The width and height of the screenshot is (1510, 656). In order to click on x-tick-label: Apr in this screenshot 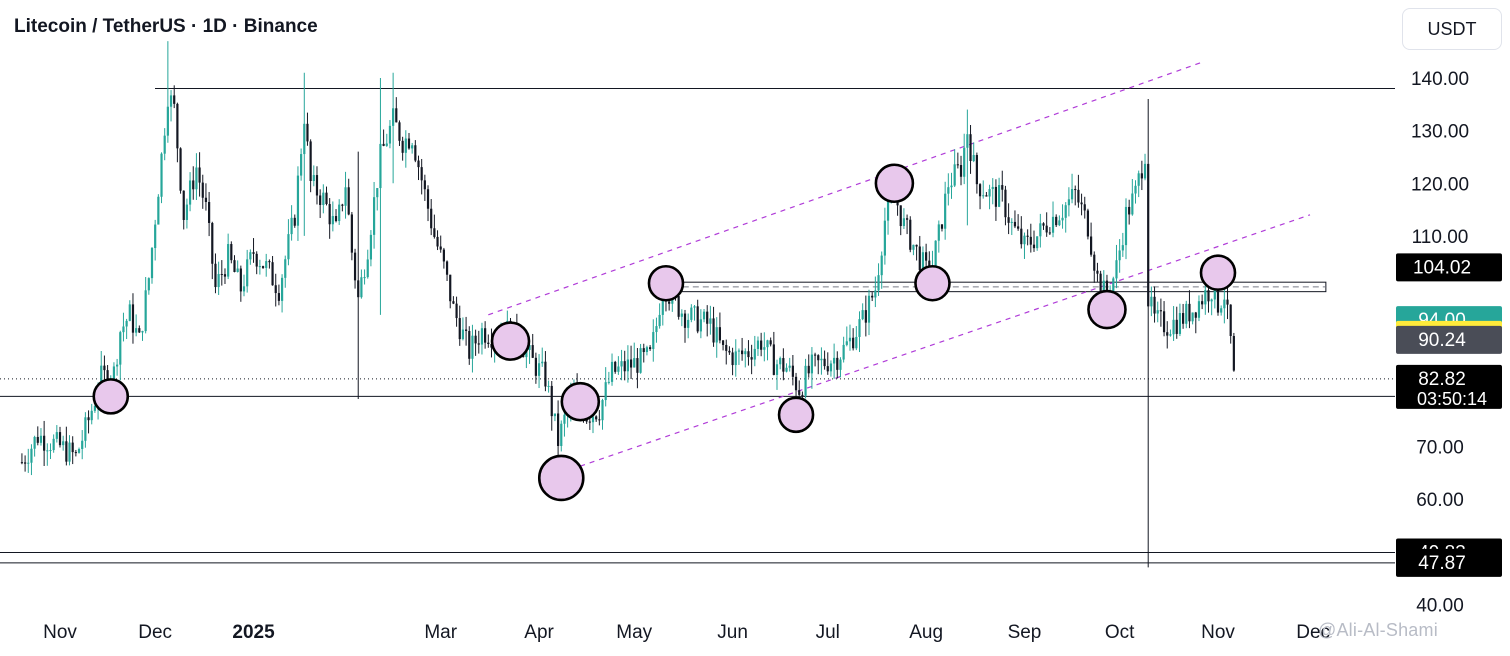, I will do `click(539, 632)`.